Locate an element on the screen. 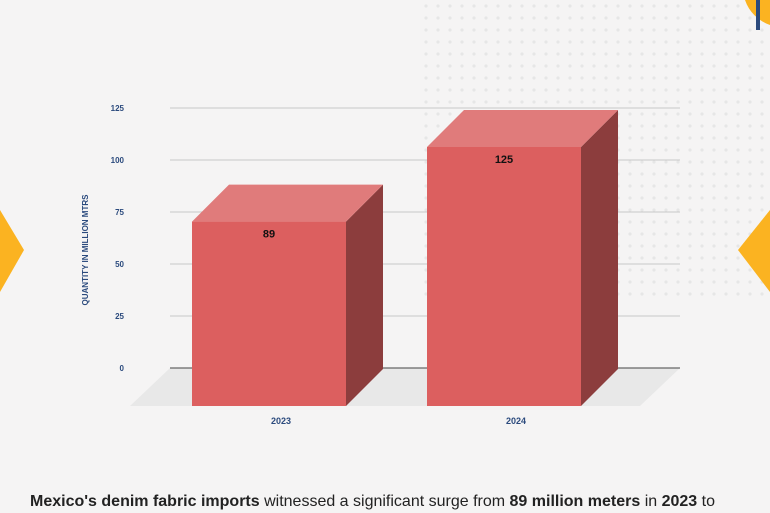 The height and width of the screenshot is (513, 770). y-tick-label: 125 is located at coordinates (118, 108).